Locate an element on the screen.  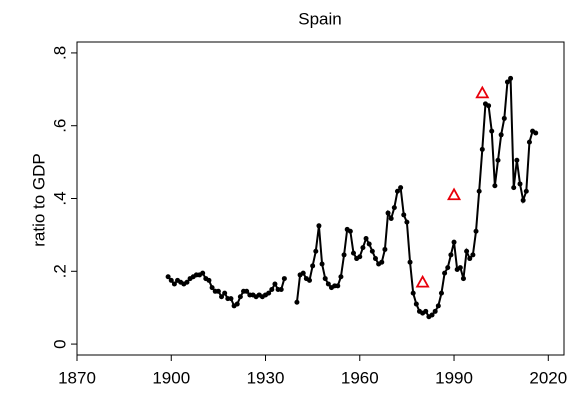
x-tick-label: 2020 is located at coordinates (548, 377).